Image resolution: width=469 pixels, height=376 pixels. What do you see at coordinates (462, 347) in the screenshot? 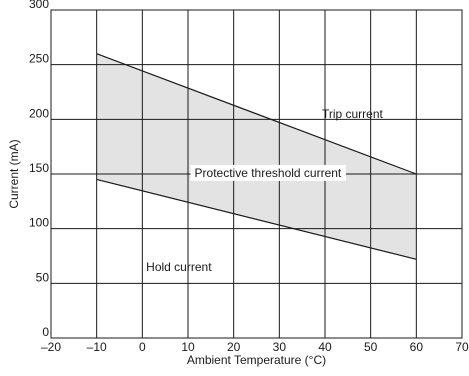
I see `x-tick-label: 70` at bounding box center [462, 347].